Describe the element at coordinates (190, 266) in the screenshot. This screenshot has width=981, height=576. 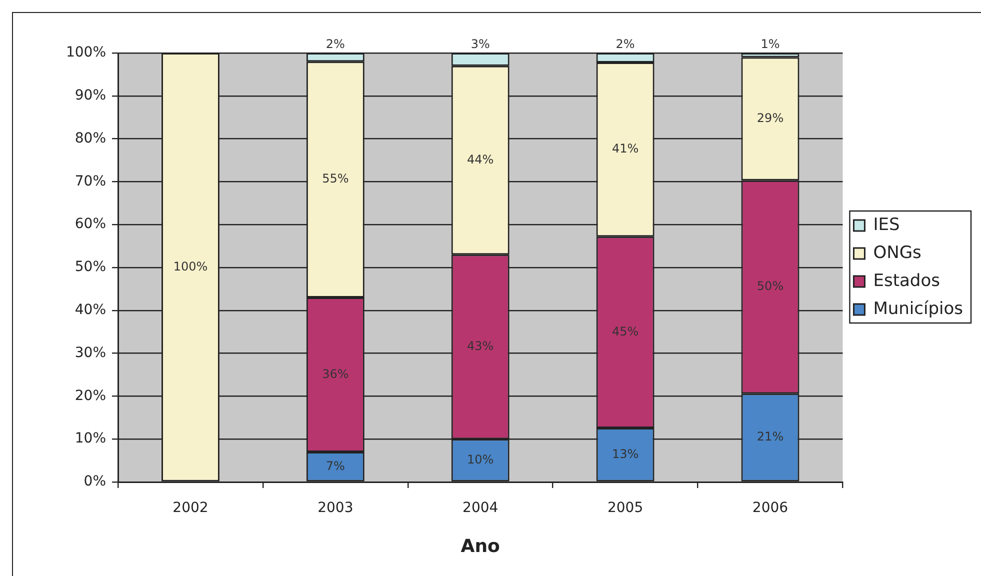
I see `data-label: 100%` at that location.